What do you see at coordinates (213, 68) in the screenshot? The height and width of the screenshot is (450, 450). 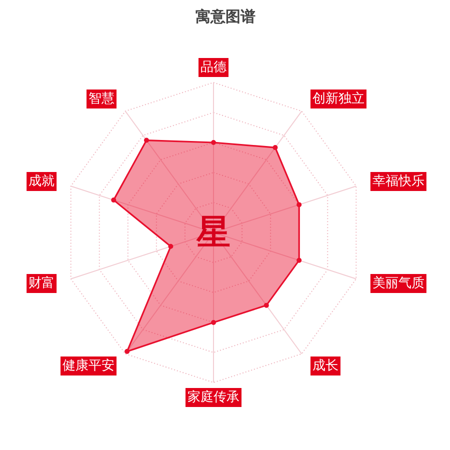 I see `spoke-label: 品德` at bounding box center [213, 68].